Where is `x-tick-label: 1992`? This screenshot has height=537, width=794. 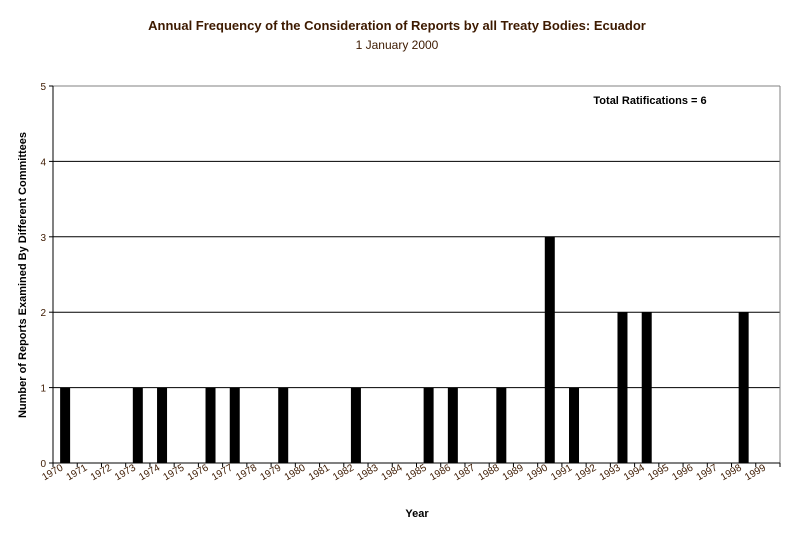 x-tick-label: 1992 is located at coordinates (585, 472).